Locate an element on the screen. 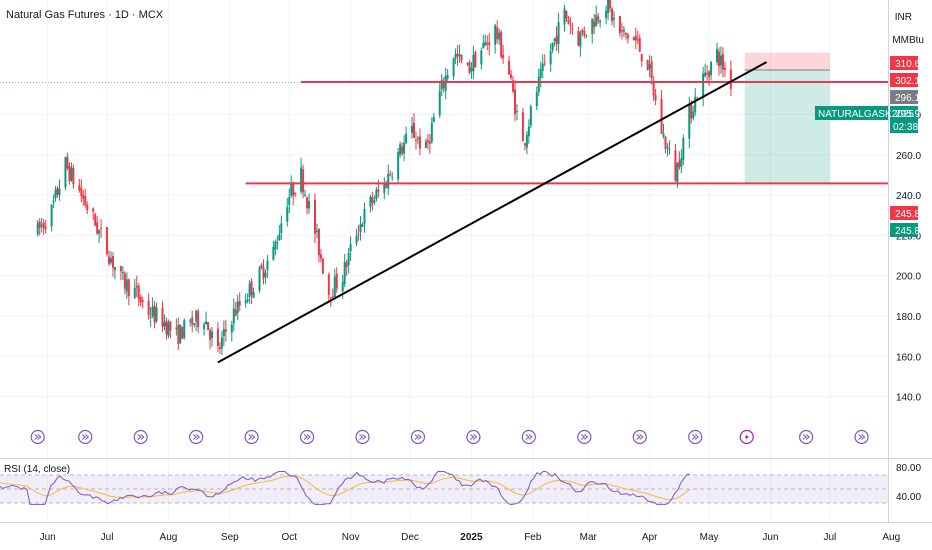 This screenshot has width=932, height=550. badge-text: 310.6 is located at coordinates (907, 64).